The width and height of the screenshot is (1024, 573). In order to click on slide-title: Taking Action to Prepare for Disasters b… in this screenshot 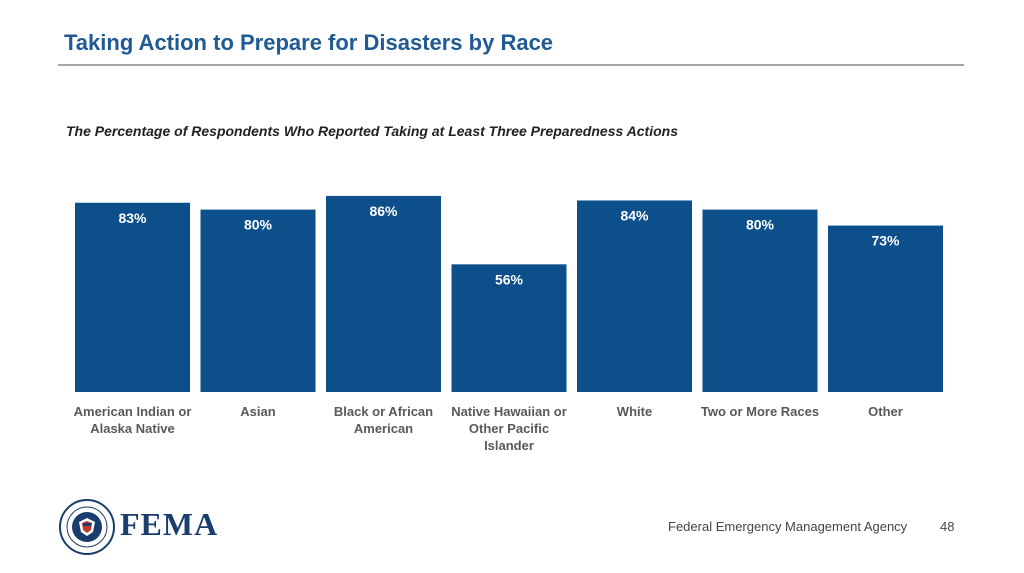, I will do `click(309, 42)`.